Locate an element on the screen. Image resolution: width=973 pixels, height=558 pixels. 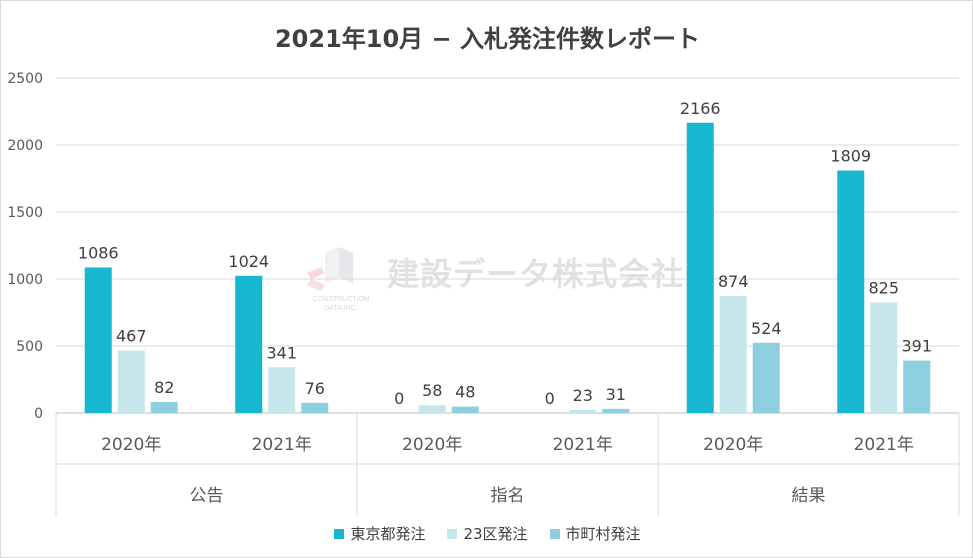
x-group-label: 公告 is located at coordinates (207, 496).